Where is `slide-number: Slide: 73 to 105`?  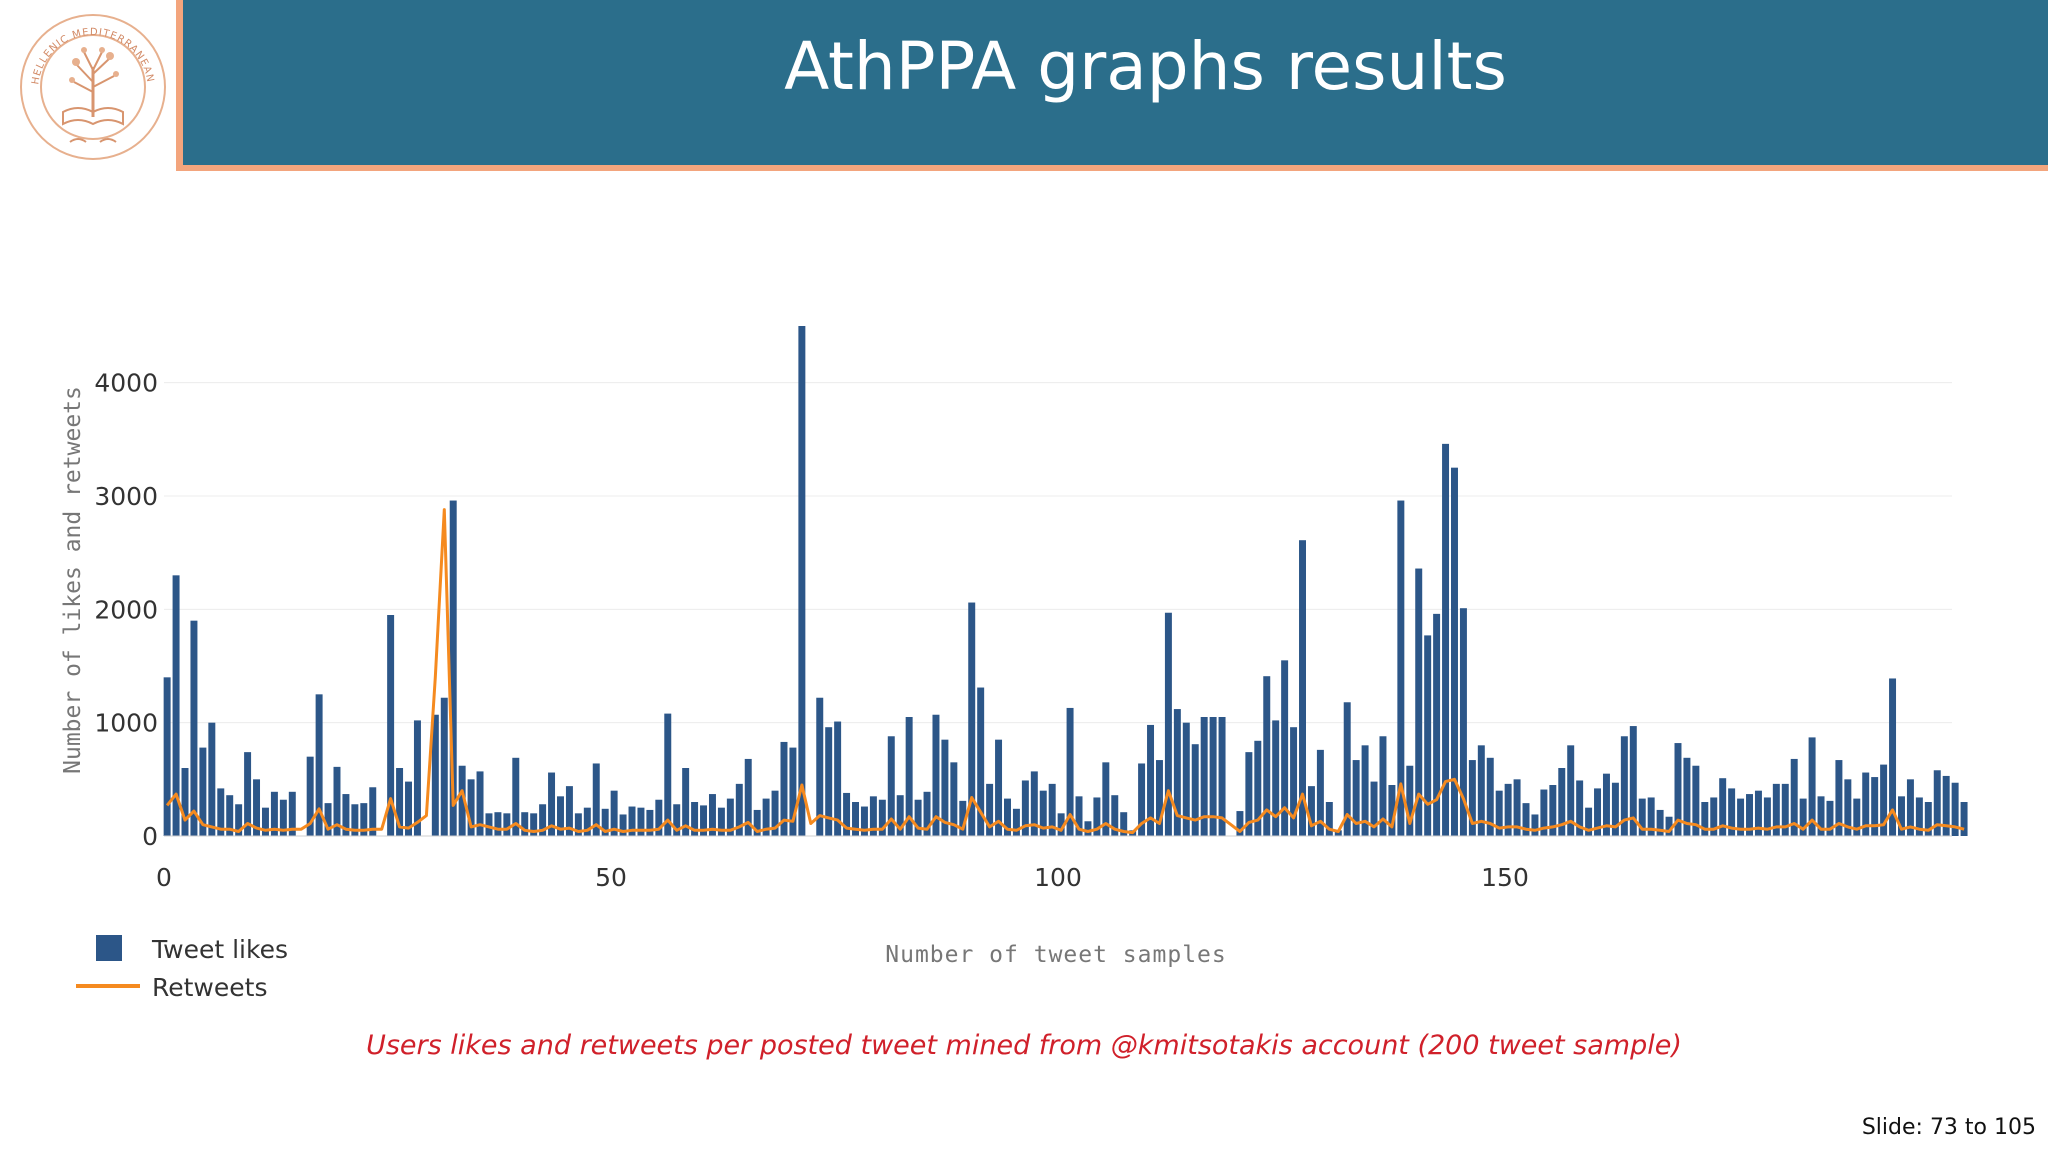 slide-number: Slide: 73 to 105 is located at coordinates (1948, 1127).